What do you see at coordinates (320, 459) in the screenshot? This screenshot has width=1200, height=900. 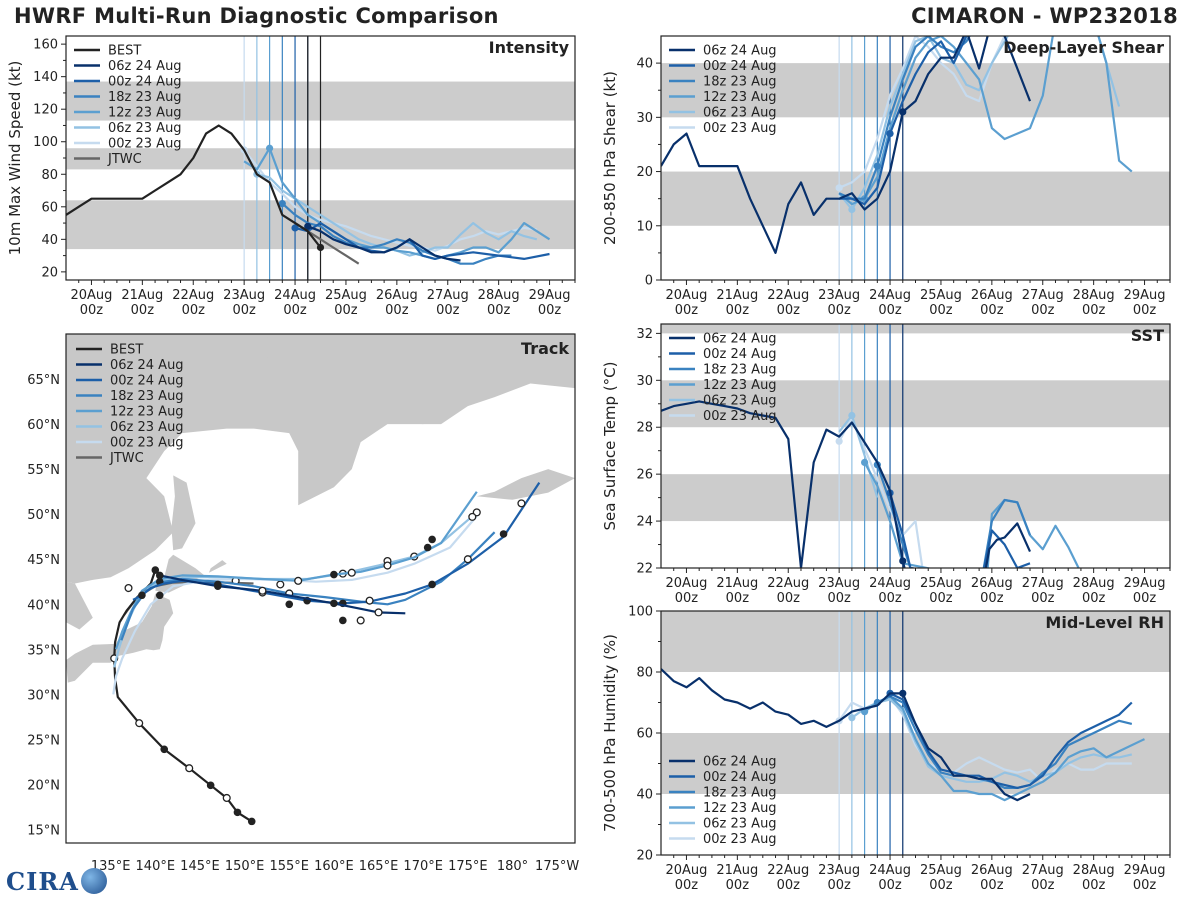 I see `land-asia` at bounding box center [320, 459].